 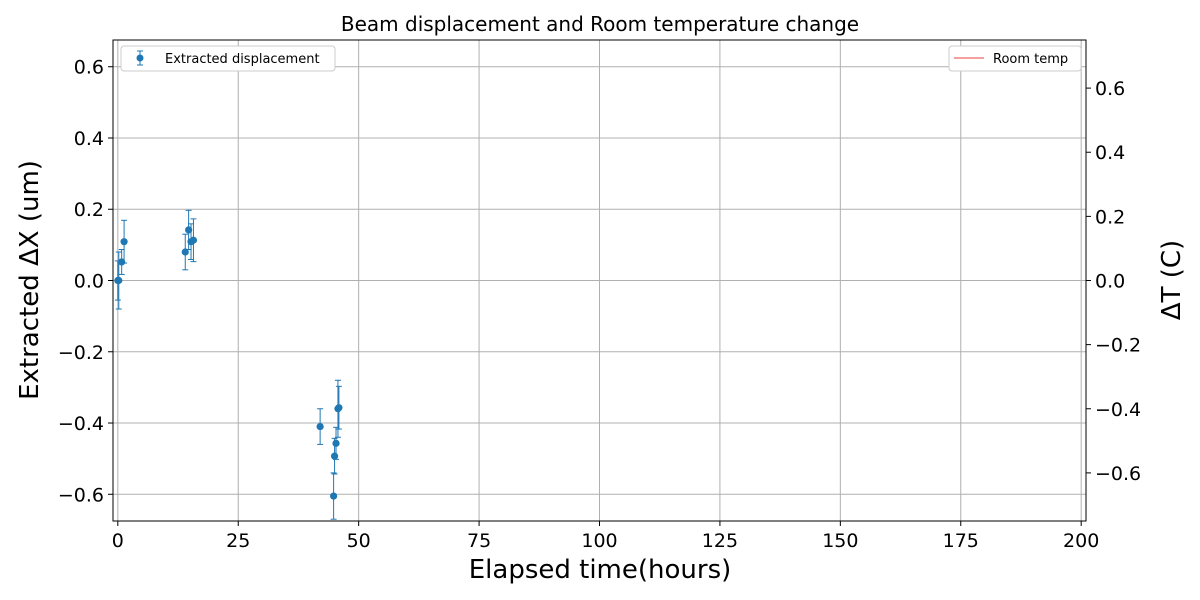 What do you see at coordinates (238, 541) in the screenshot?
I see `x-tick-label: 25` at bounding box center [238, 541].